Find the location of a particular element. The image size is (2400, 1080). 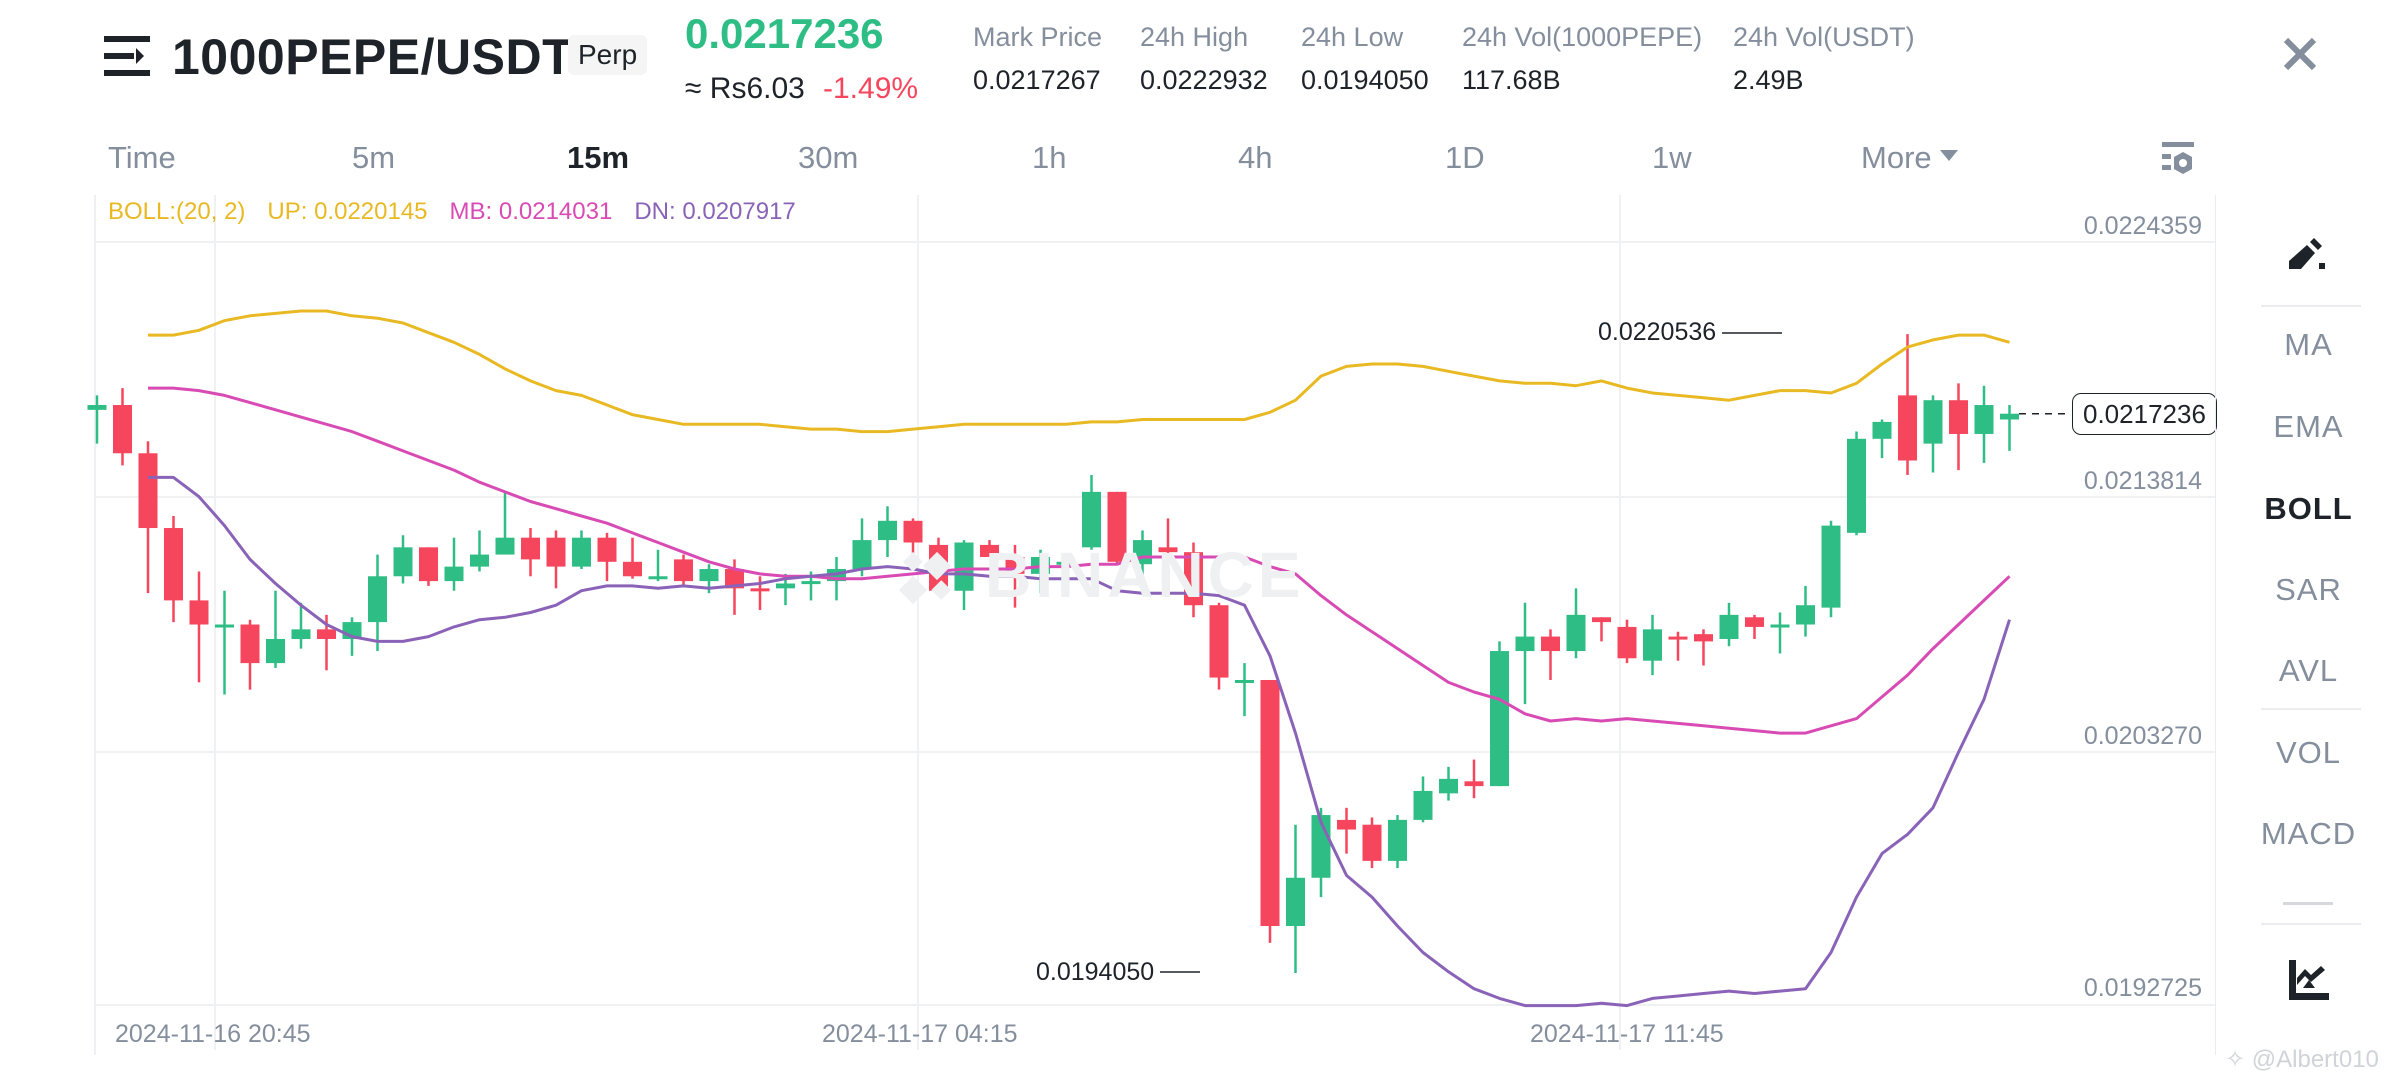

tab-more: More is located at coordinates (1909, 158).